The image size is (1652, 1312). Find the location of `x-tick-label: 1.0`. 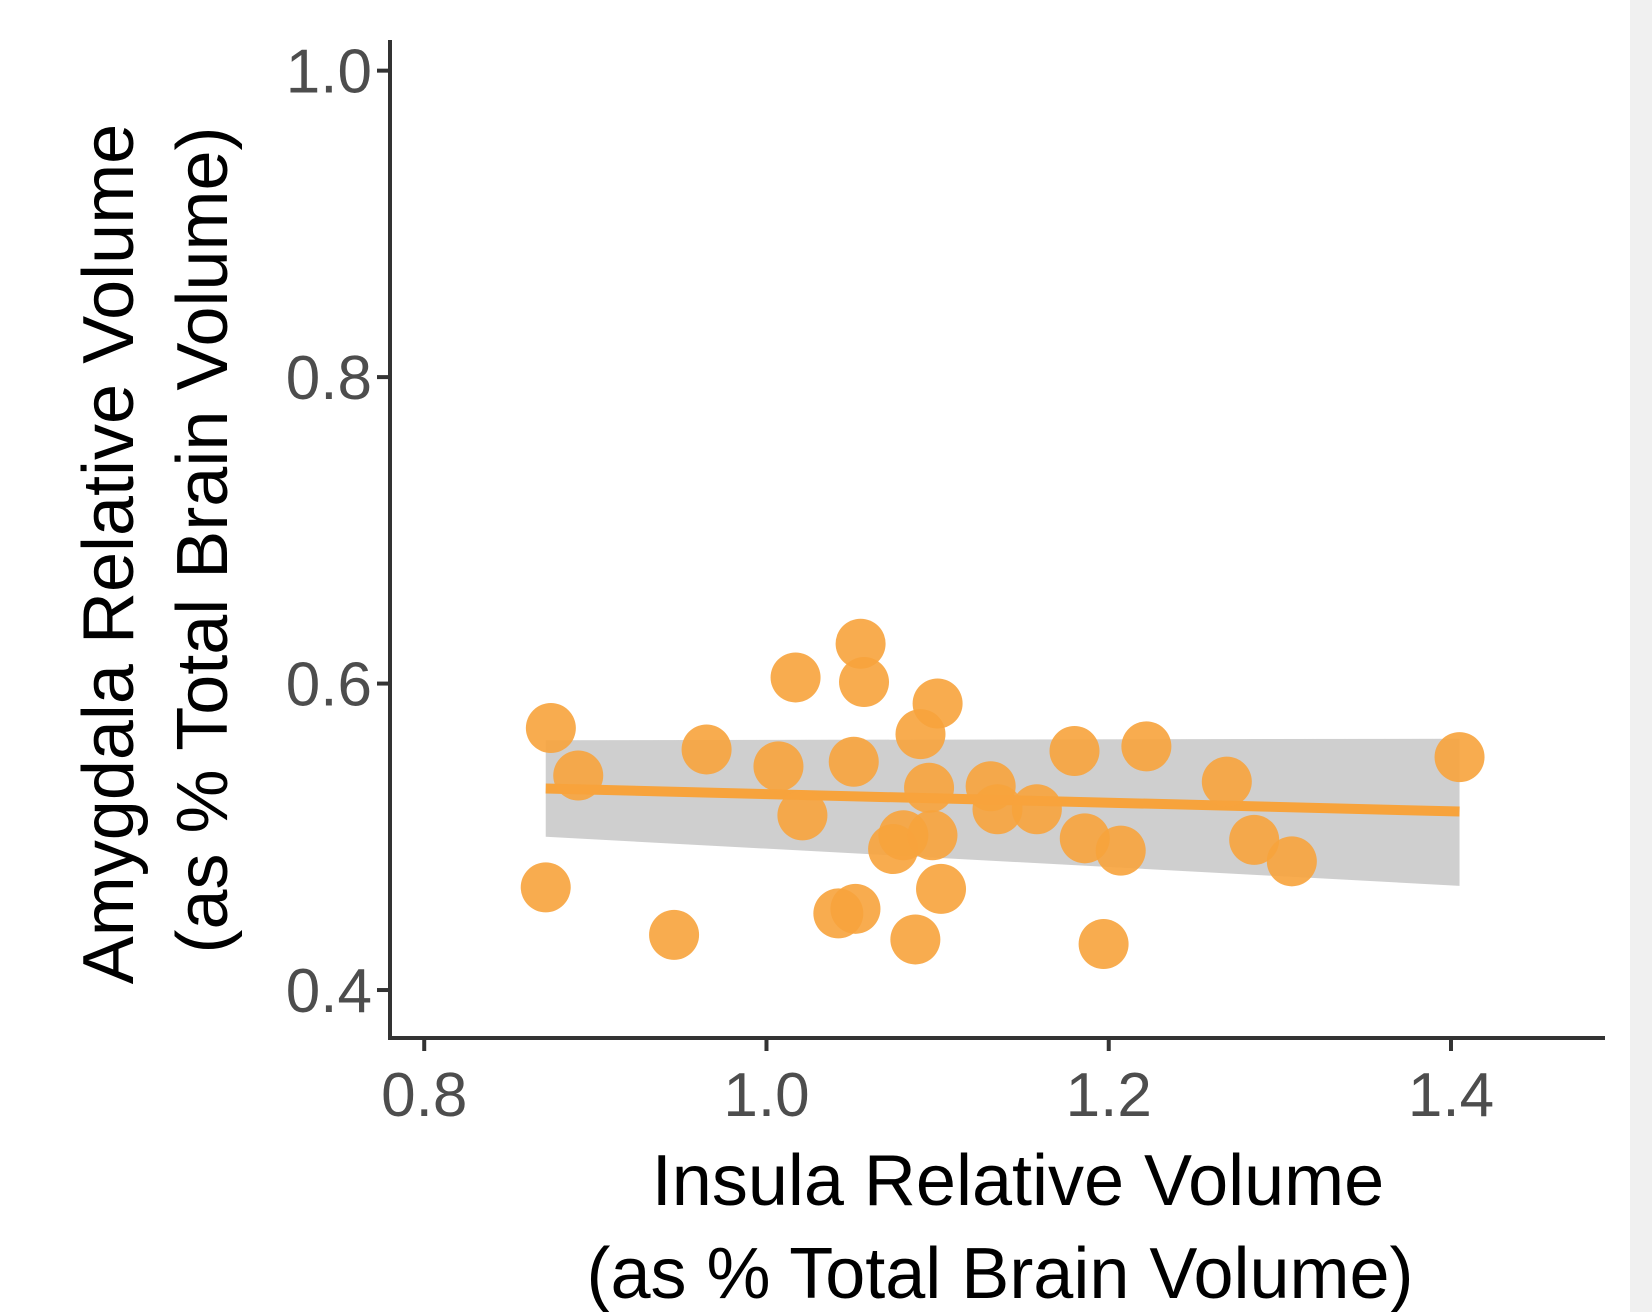

x-tick-label: 1.0 is located at coordinates (766, 1095).